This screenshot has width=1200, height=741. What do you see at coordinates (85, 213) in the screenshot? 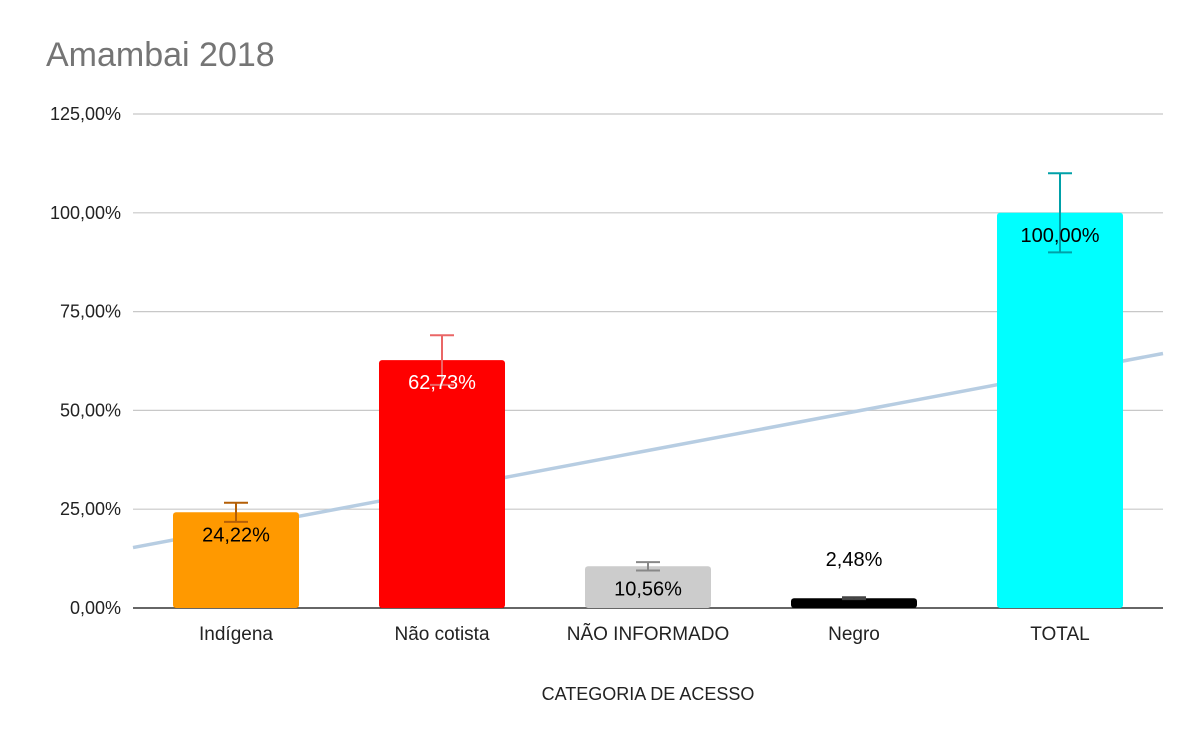
I see `y-tick-label: 100,00%` at bounding box center [85, 213].